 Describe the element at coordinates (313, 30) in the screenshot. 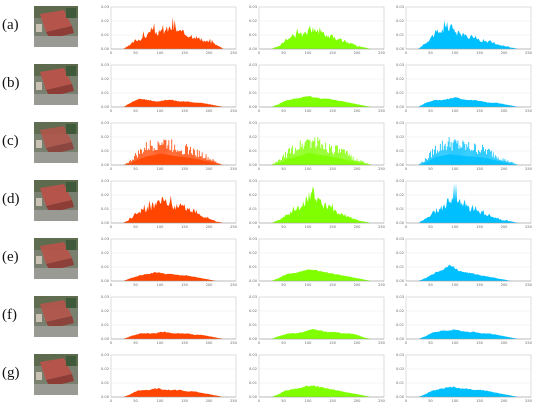

I see `histogram-a-green: 0.03 0.02 0.01 0.00 0 50 100 150 200 250` at that location.